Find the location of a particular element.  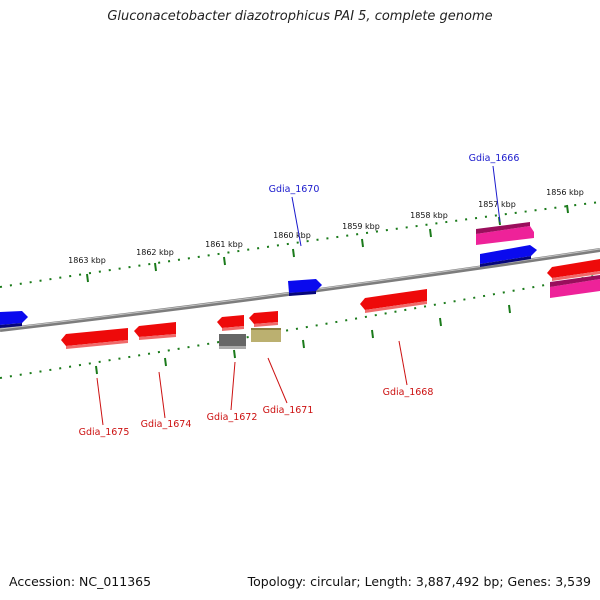

gene-label-gdia-1671: Gdia_1671 is located at coordinates (288, 410).